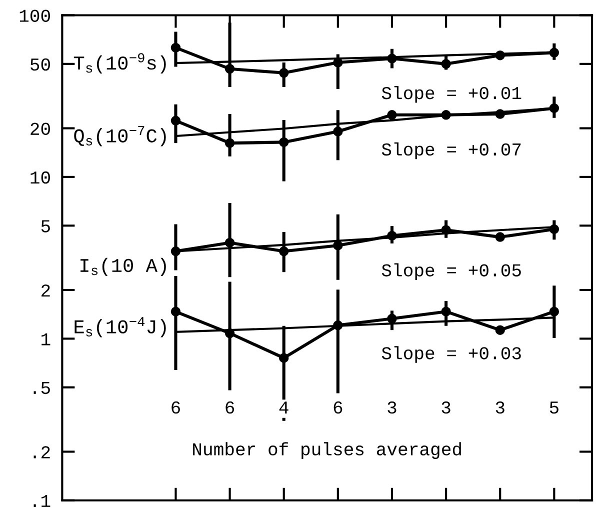 The height and width of the screenshot is (508, 598). What do you see at coordinates (283, 408) in the screenshot?
I see `x-tick-label: 4` at bounding box center [283, 408].